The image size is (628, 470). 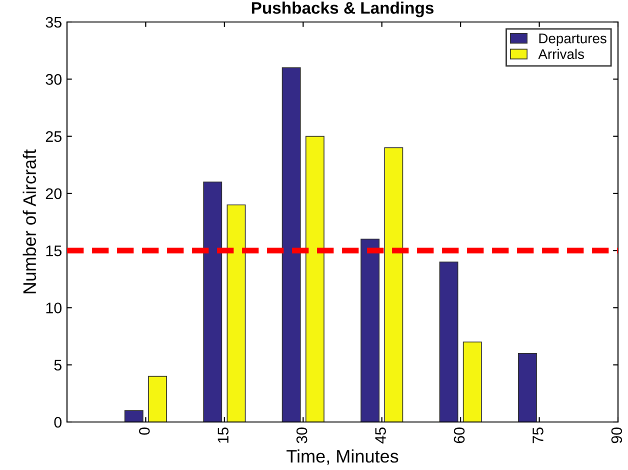 I want to click on x-tick-label: 0, so click(x=144, y=431).